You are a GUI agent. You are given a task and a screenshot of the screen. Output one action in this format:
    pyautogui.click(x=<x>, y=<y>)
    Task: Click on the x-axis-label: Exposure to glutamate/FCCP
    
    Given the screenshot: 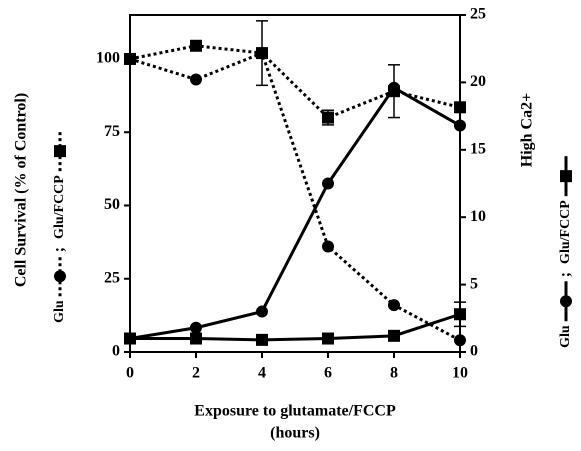 What is the action you would take?
    pyautogui.click(x=295, y=411)
    